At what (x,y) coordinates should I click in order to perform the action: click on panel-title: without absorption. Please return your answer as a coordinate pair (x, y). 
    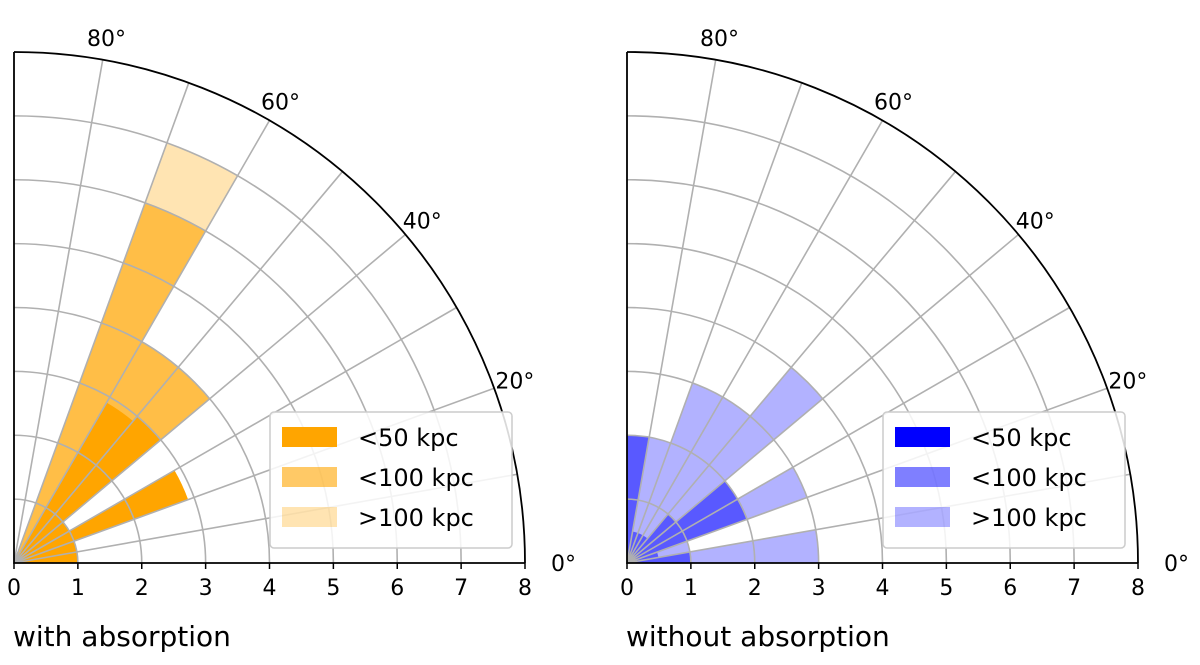
    Looking at the image, I should click on (758, 636).